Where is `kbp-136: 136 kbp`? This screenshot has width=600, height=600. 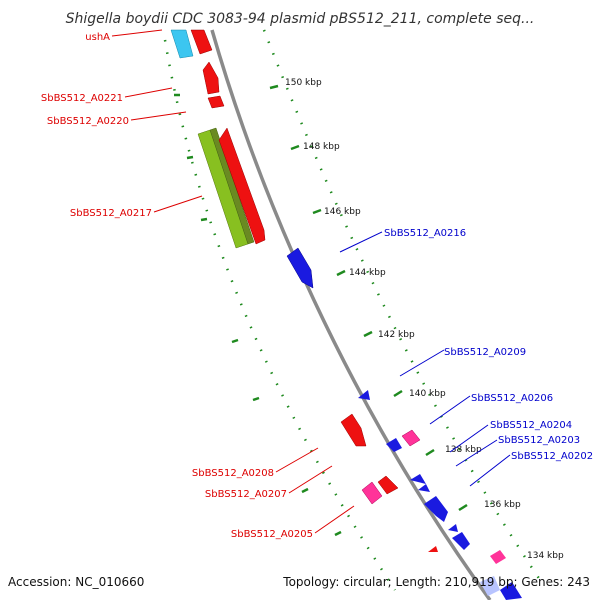 kbp-136: 136 kbp is located at coordinates (502, 505).